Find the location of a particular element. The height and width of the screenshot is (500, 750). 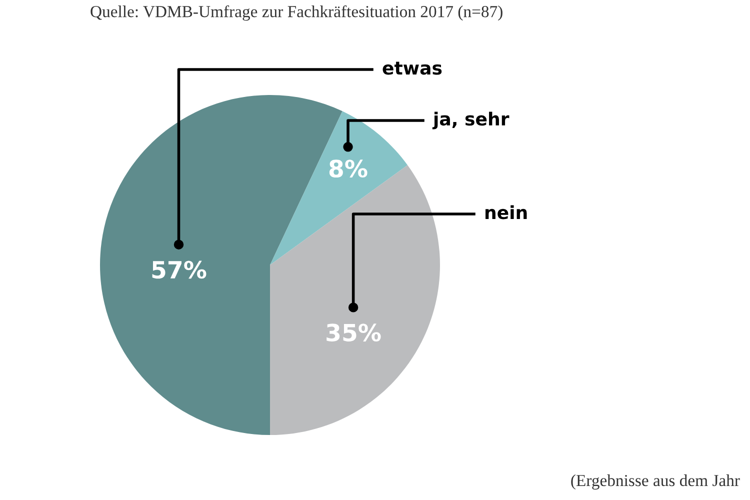

slice-label: ja, sehr is located at coordinates (471, 121).